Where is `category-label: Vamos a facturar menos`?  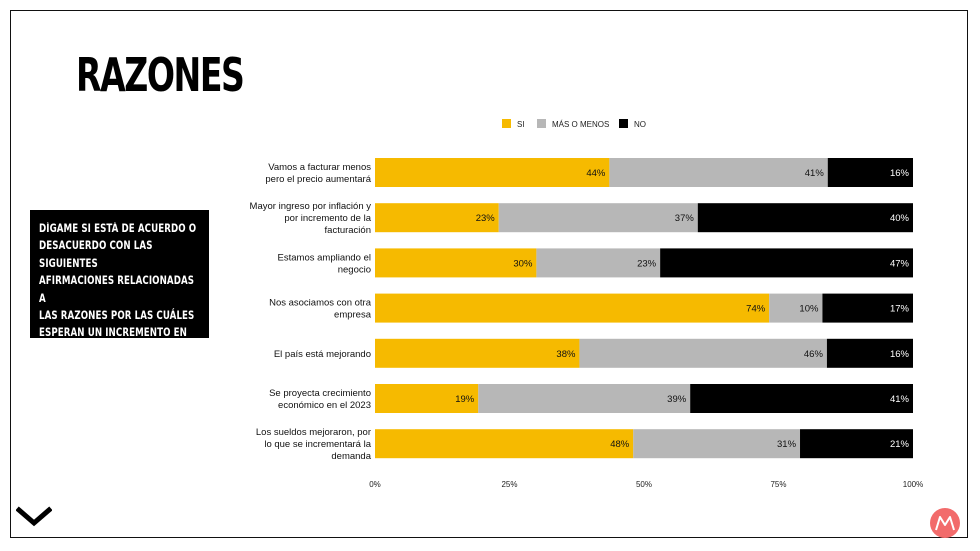 category-label: Vamos a facturar menos is located at coordinates (319, 167).